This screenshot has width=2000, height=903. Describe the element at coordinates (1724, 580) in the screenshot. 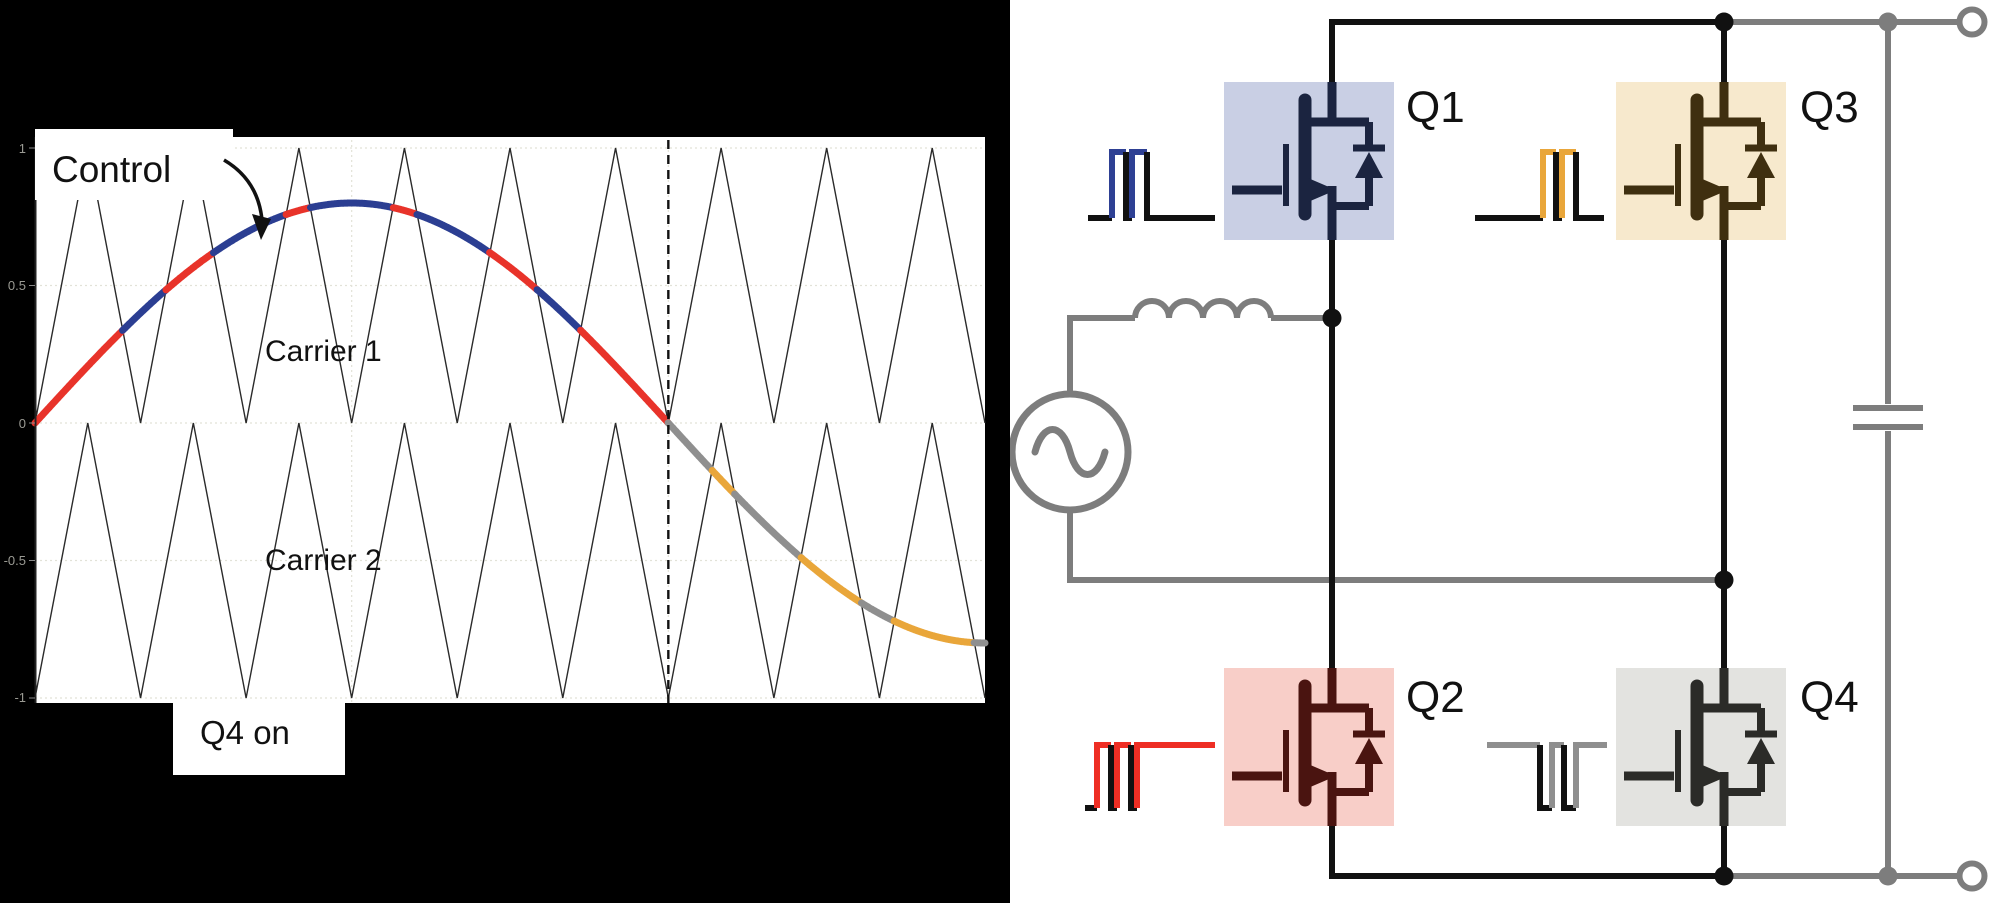

I see `node-return-midpoint` at that location.